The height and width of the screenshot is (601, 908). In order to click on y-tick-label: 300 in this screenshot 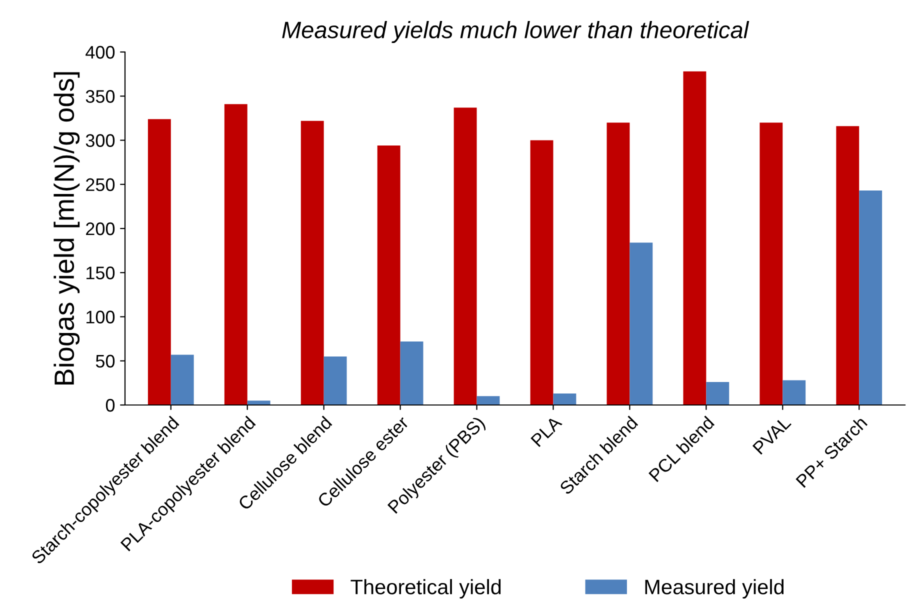, I will do `click(100, 140)`.